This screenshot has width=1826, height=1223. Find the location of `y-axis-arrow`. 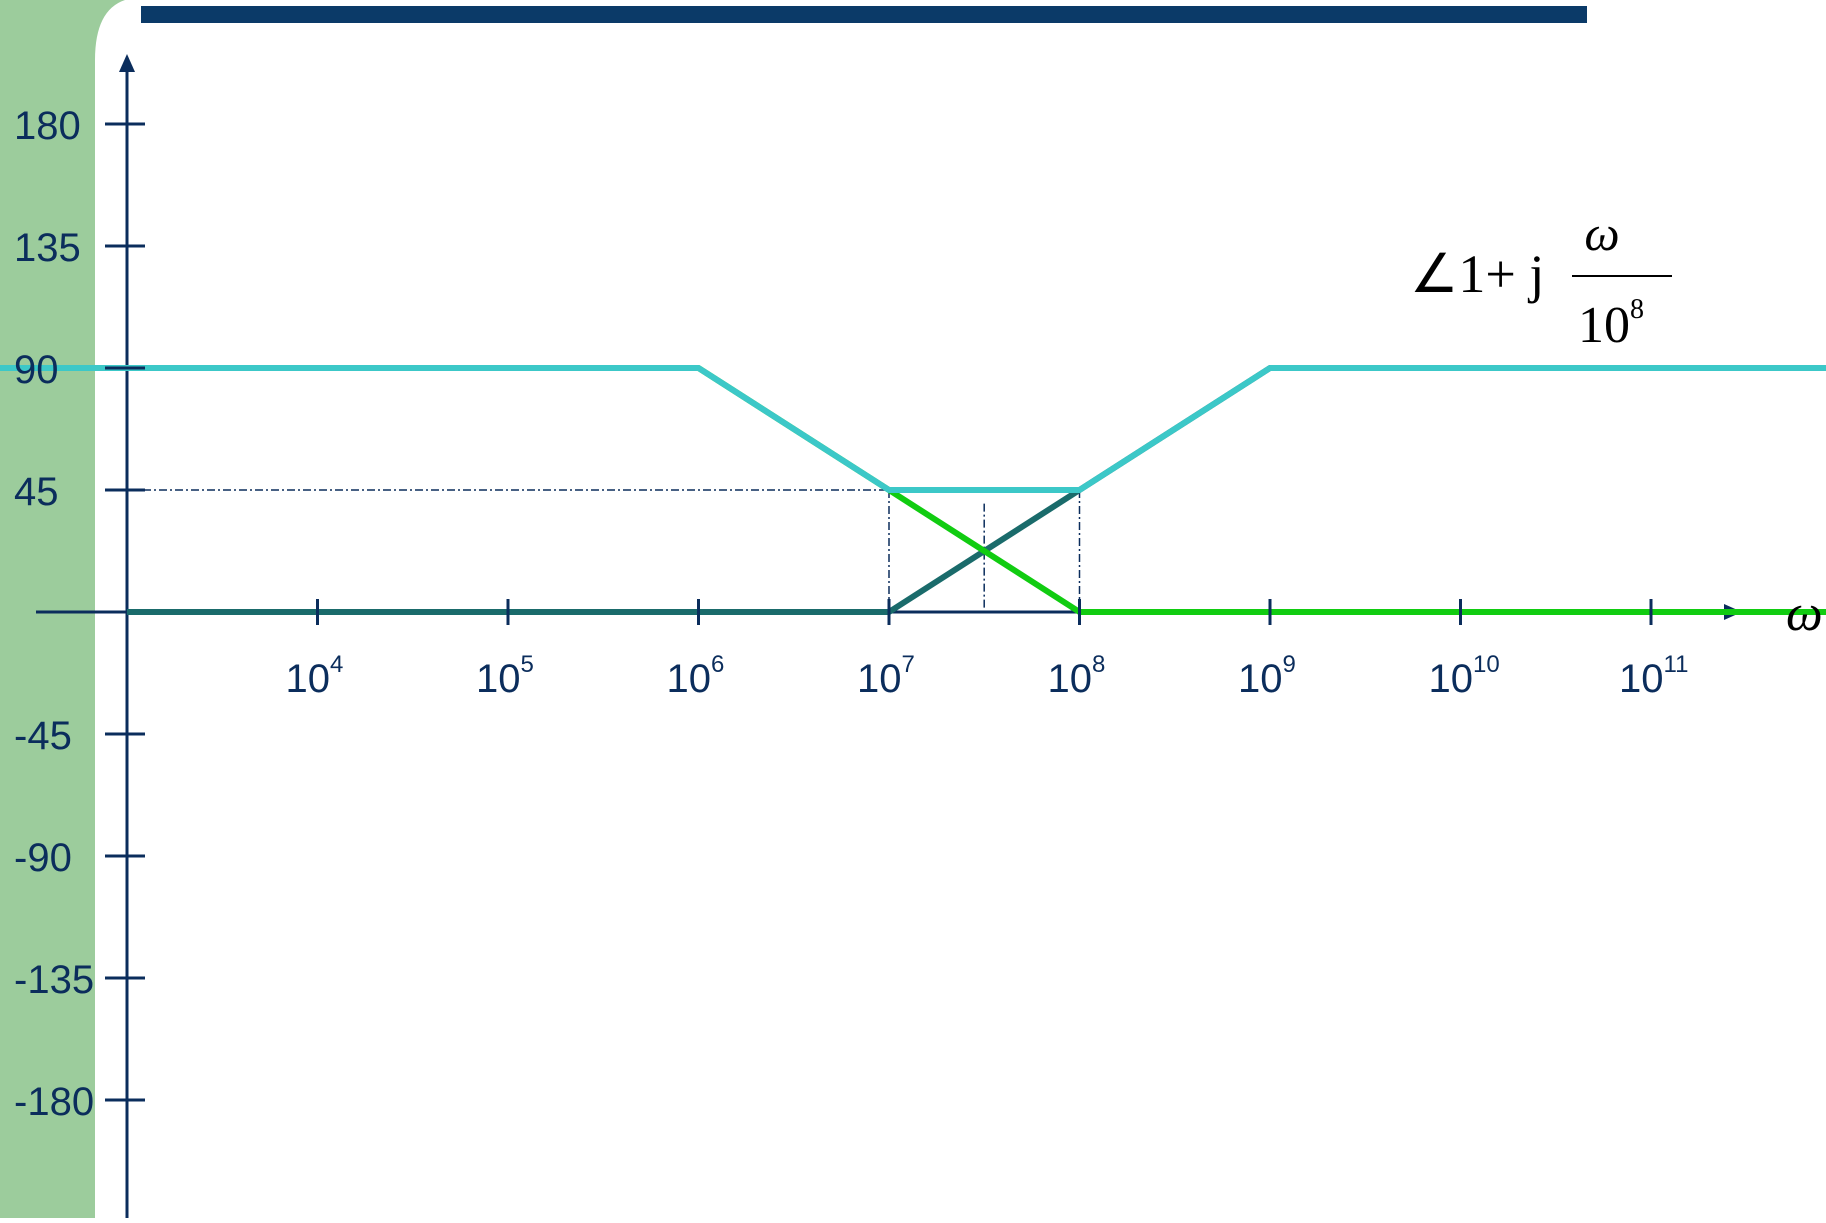

y-axis-arrow is located at coordinates (127, 63).